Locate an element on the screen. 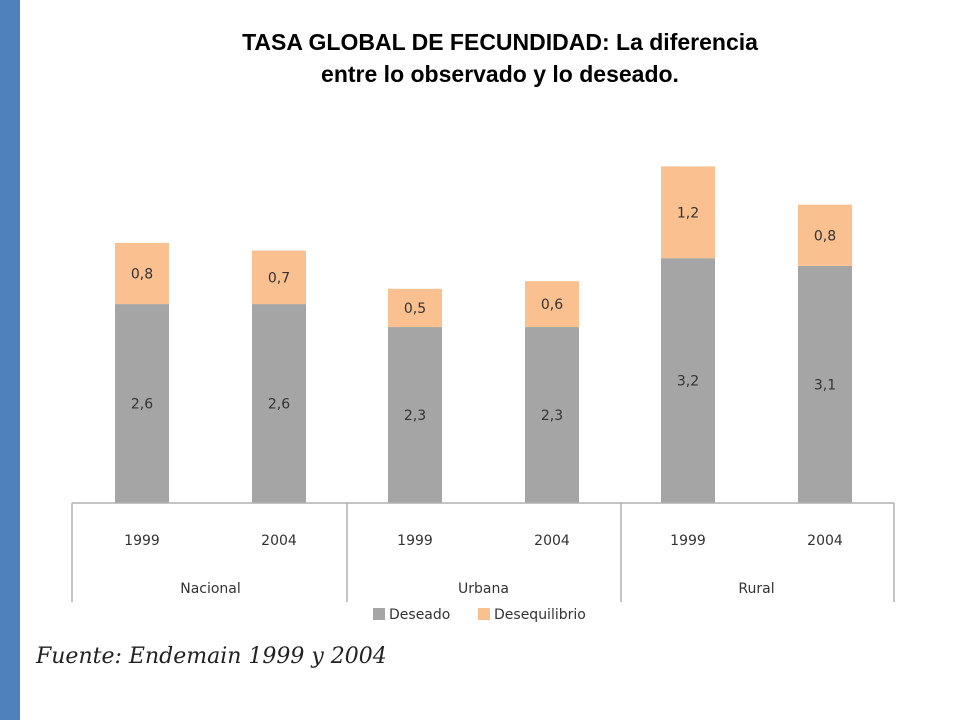 The height and width of the screenshot is (720, 960). legend-label-0: Deseado is located at coordinates (419, 615).